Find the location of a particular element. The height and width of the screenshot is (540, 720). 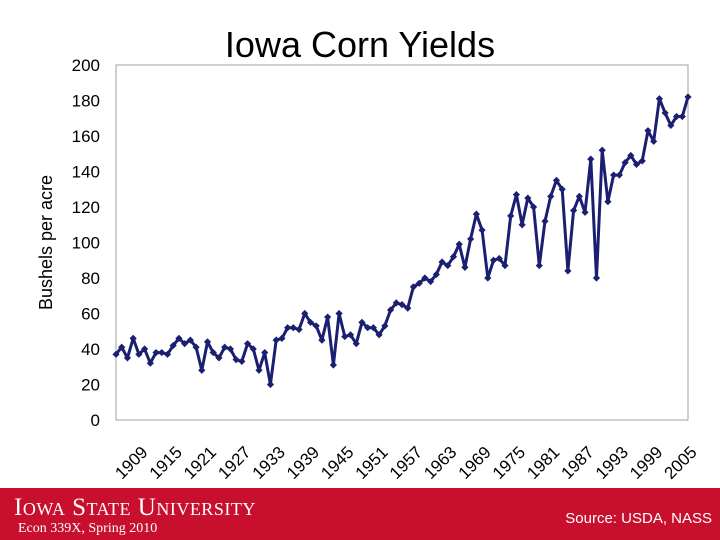

x-tick-label: 1909 is located at coordinates (131, 463).